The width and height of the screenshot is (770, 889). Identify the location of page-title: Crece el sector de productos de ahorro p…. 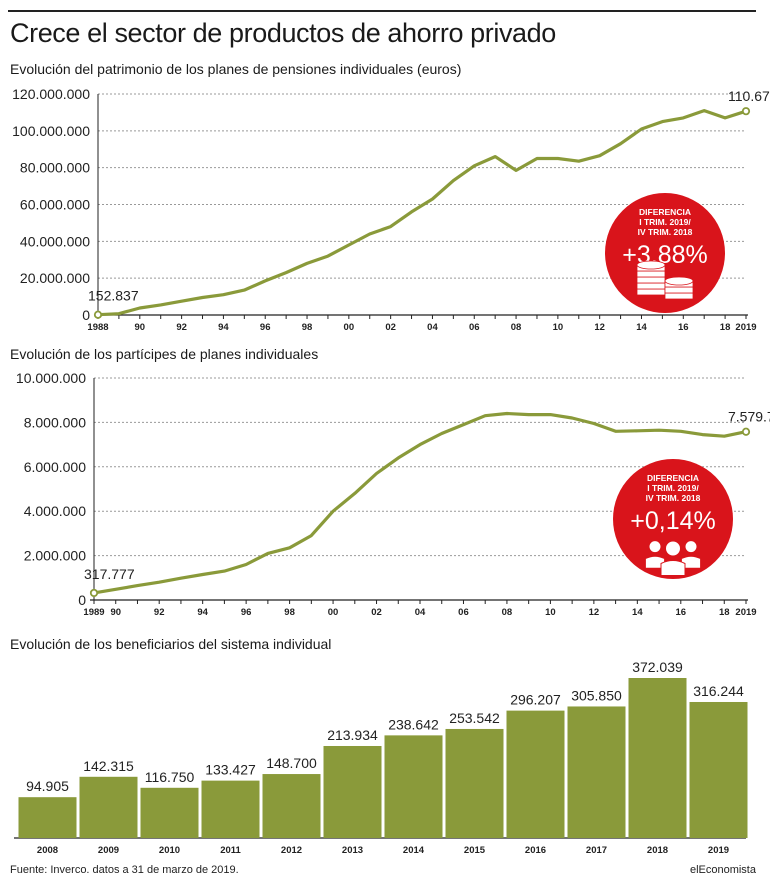
(283, 33).